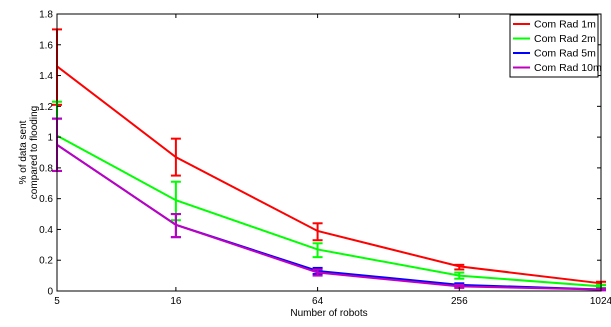 The image size is (611, 327). Describe the element at coordinates (34, 152) in the screenshot. I see `y-axis-label-line: compared to flooding` at that location.